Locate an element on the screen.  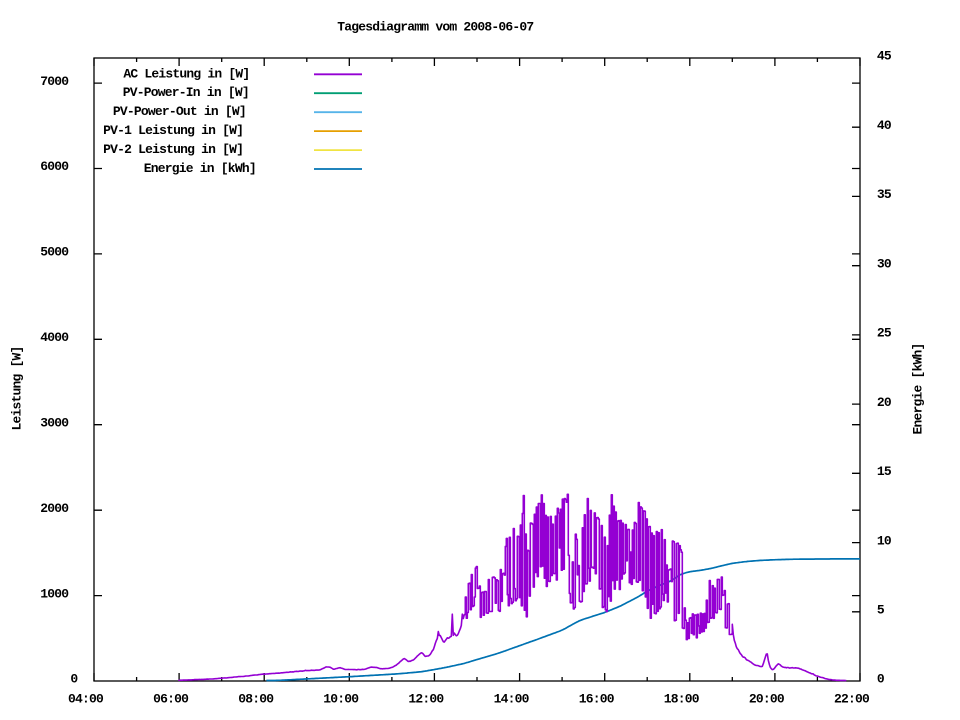
svg-text: Energie in [kWh] is located at coordinates (200, 168).